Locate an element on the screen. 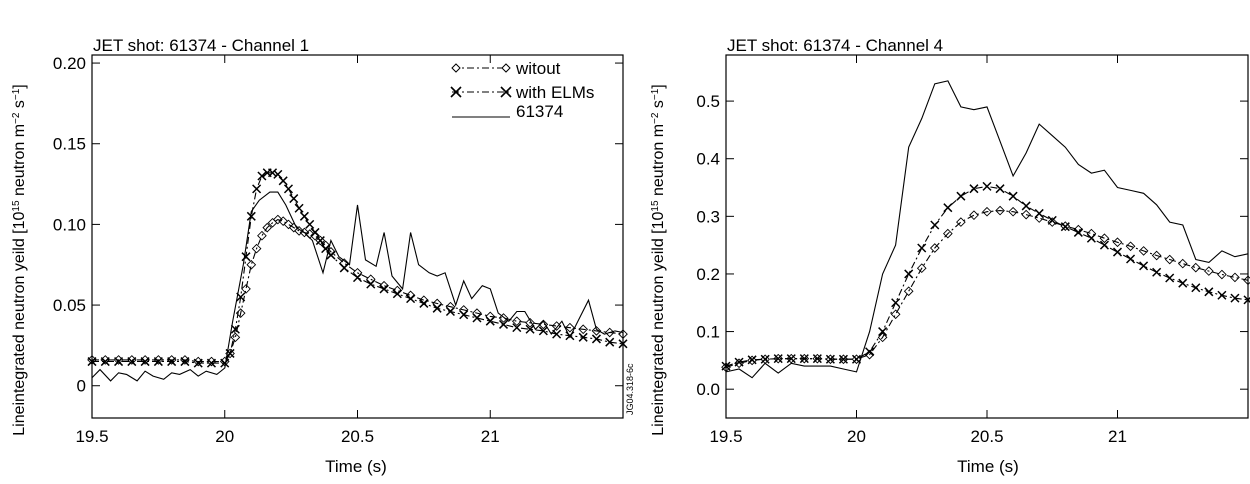  x-axis-label-1: Time (s) is located at coordinates (356, 466).